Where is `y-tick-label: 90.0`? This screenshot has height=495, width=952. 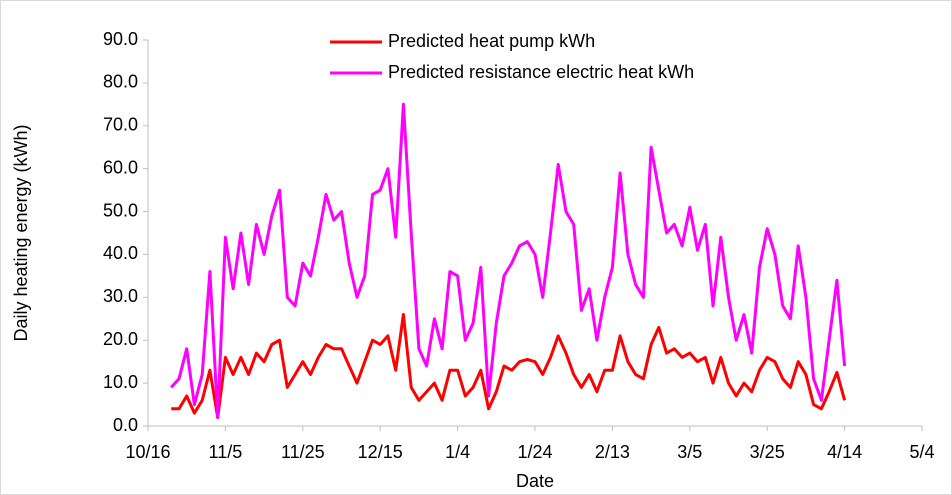
y-tick-label: 90.0 is located at coordinates (120, 39).